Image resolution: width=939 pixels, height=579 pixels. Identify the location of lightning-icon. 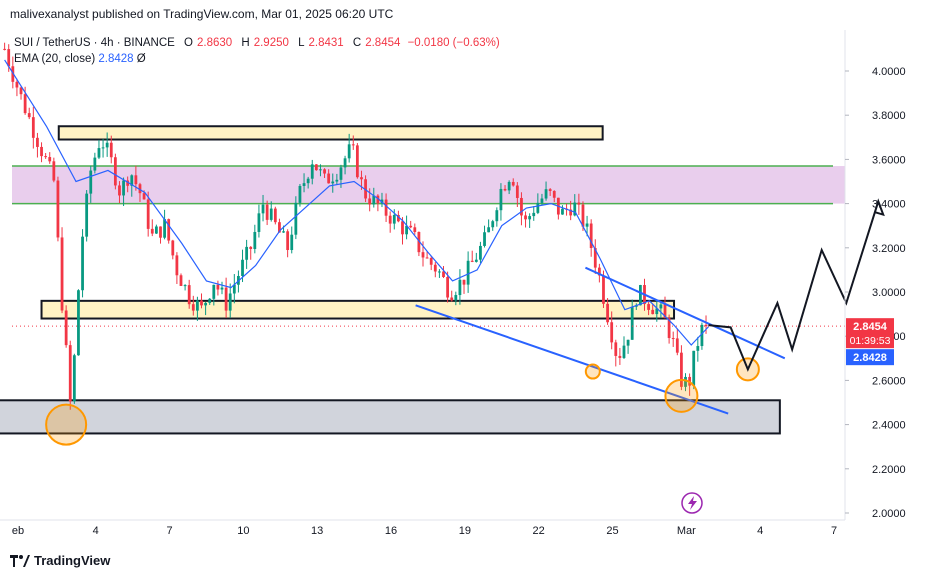
(692, 503).